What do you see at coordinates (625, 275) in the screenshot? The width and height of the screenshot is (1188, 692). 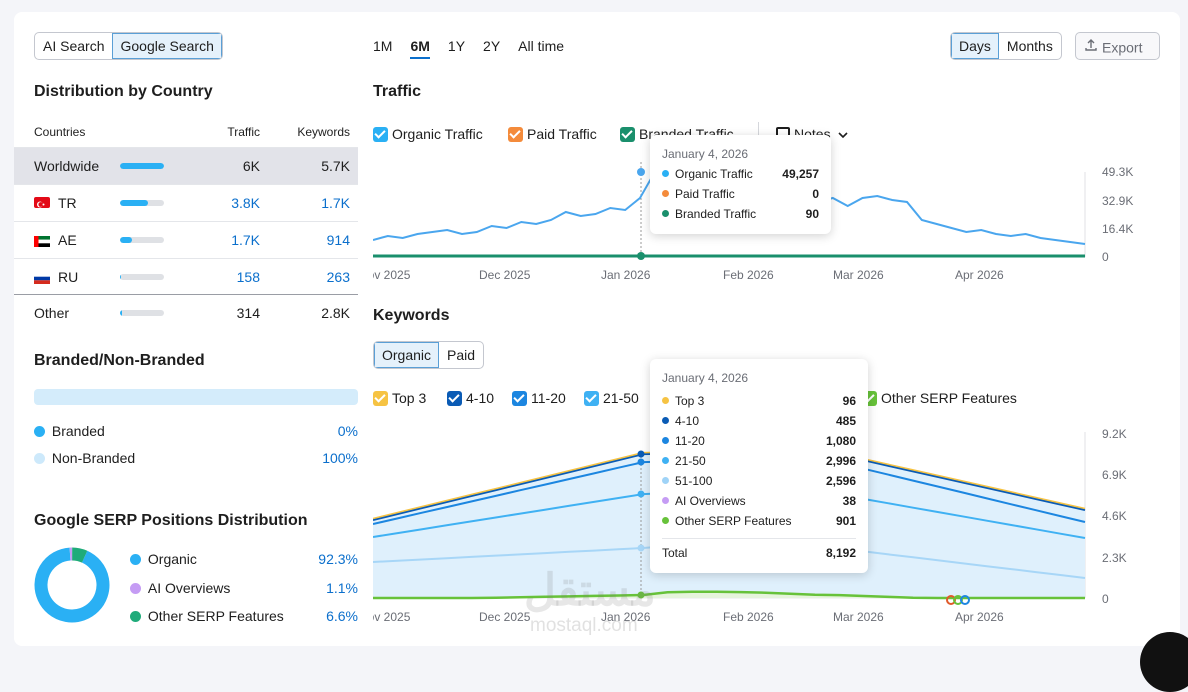 I see `x-tick: Jan 2026` at bounding box center [625, 275].